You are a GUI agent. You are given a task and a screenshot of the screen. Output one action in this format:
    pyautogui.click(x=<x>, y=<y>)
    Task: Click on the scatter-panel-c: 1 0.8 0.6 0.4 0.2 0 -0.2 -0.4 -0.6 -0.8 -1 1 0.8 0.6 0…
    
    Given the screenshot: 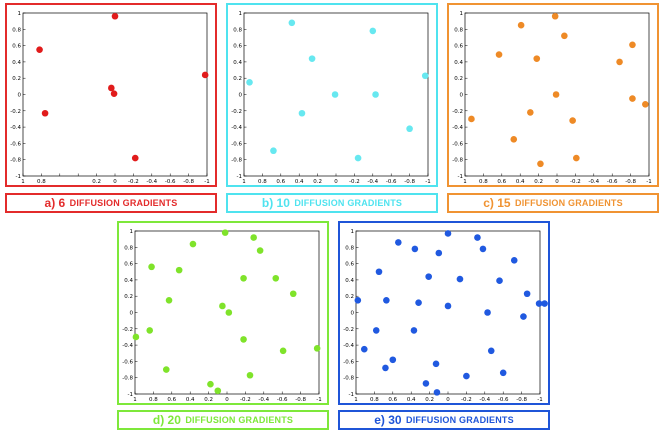 What is the action you would take?
    pyautogui.click(x=553, y=95)
    